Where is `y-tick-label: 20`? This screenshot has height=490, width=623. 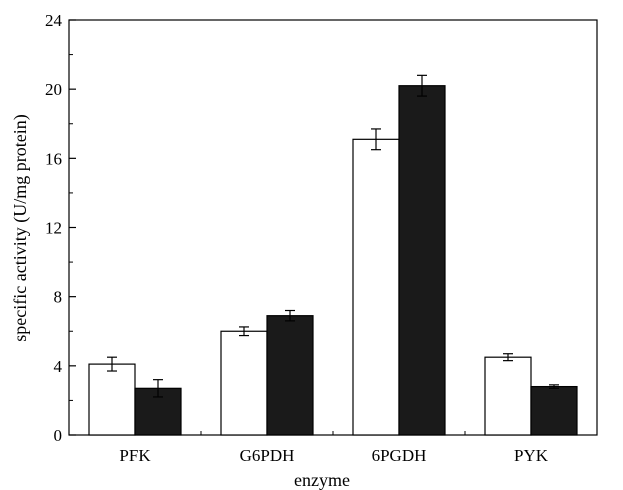 y-tick-label: 20 is located at coordinates (53, 89).